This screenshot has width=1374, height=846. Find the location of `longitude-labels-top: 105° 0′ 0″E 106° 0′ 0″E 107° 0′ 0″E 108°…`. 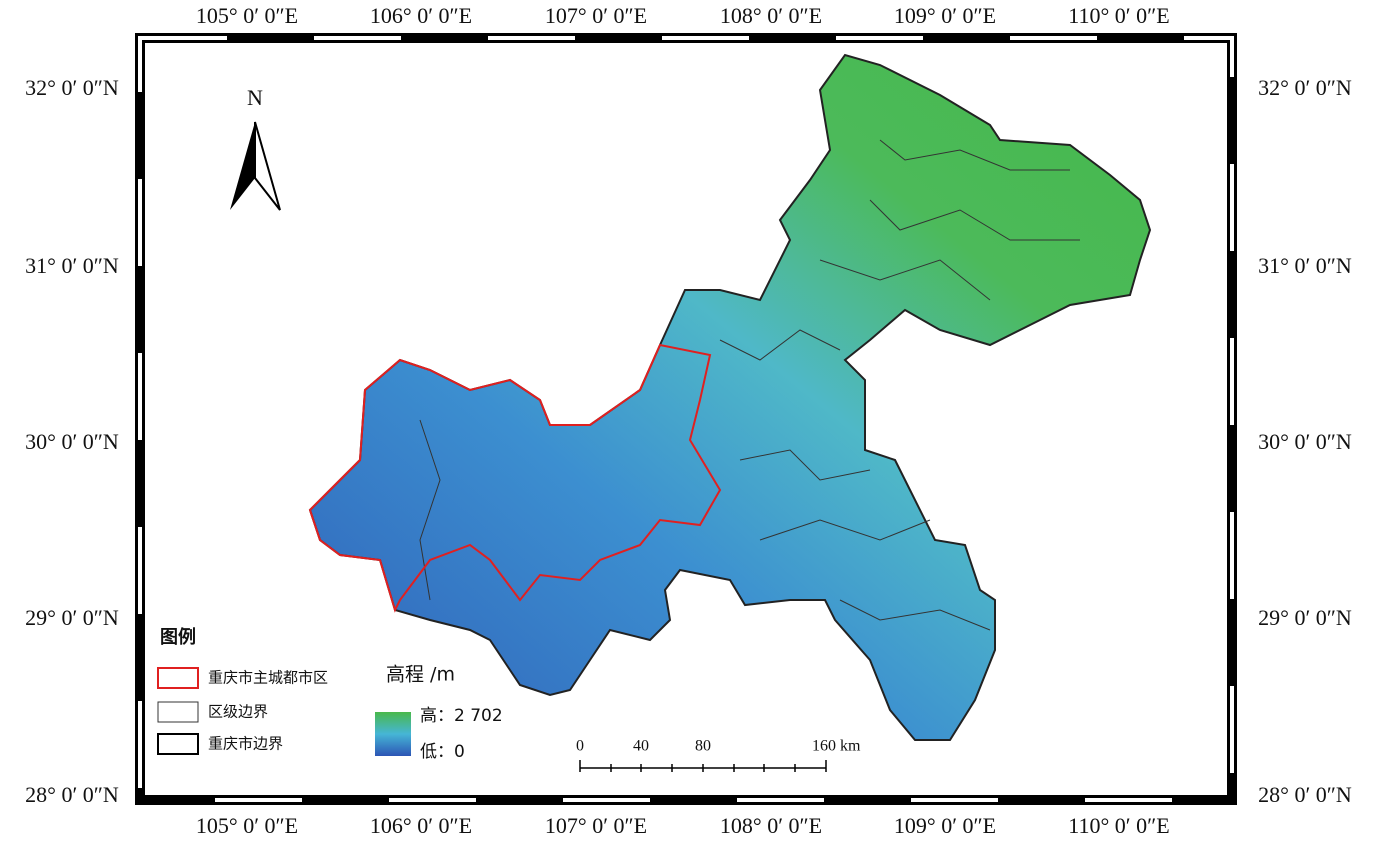

longitude-labels-top: 105° 0′ 0″E 106° 0′ 0″E 107° 0′ 0″E 108°… is located at coordinates (683, 15).